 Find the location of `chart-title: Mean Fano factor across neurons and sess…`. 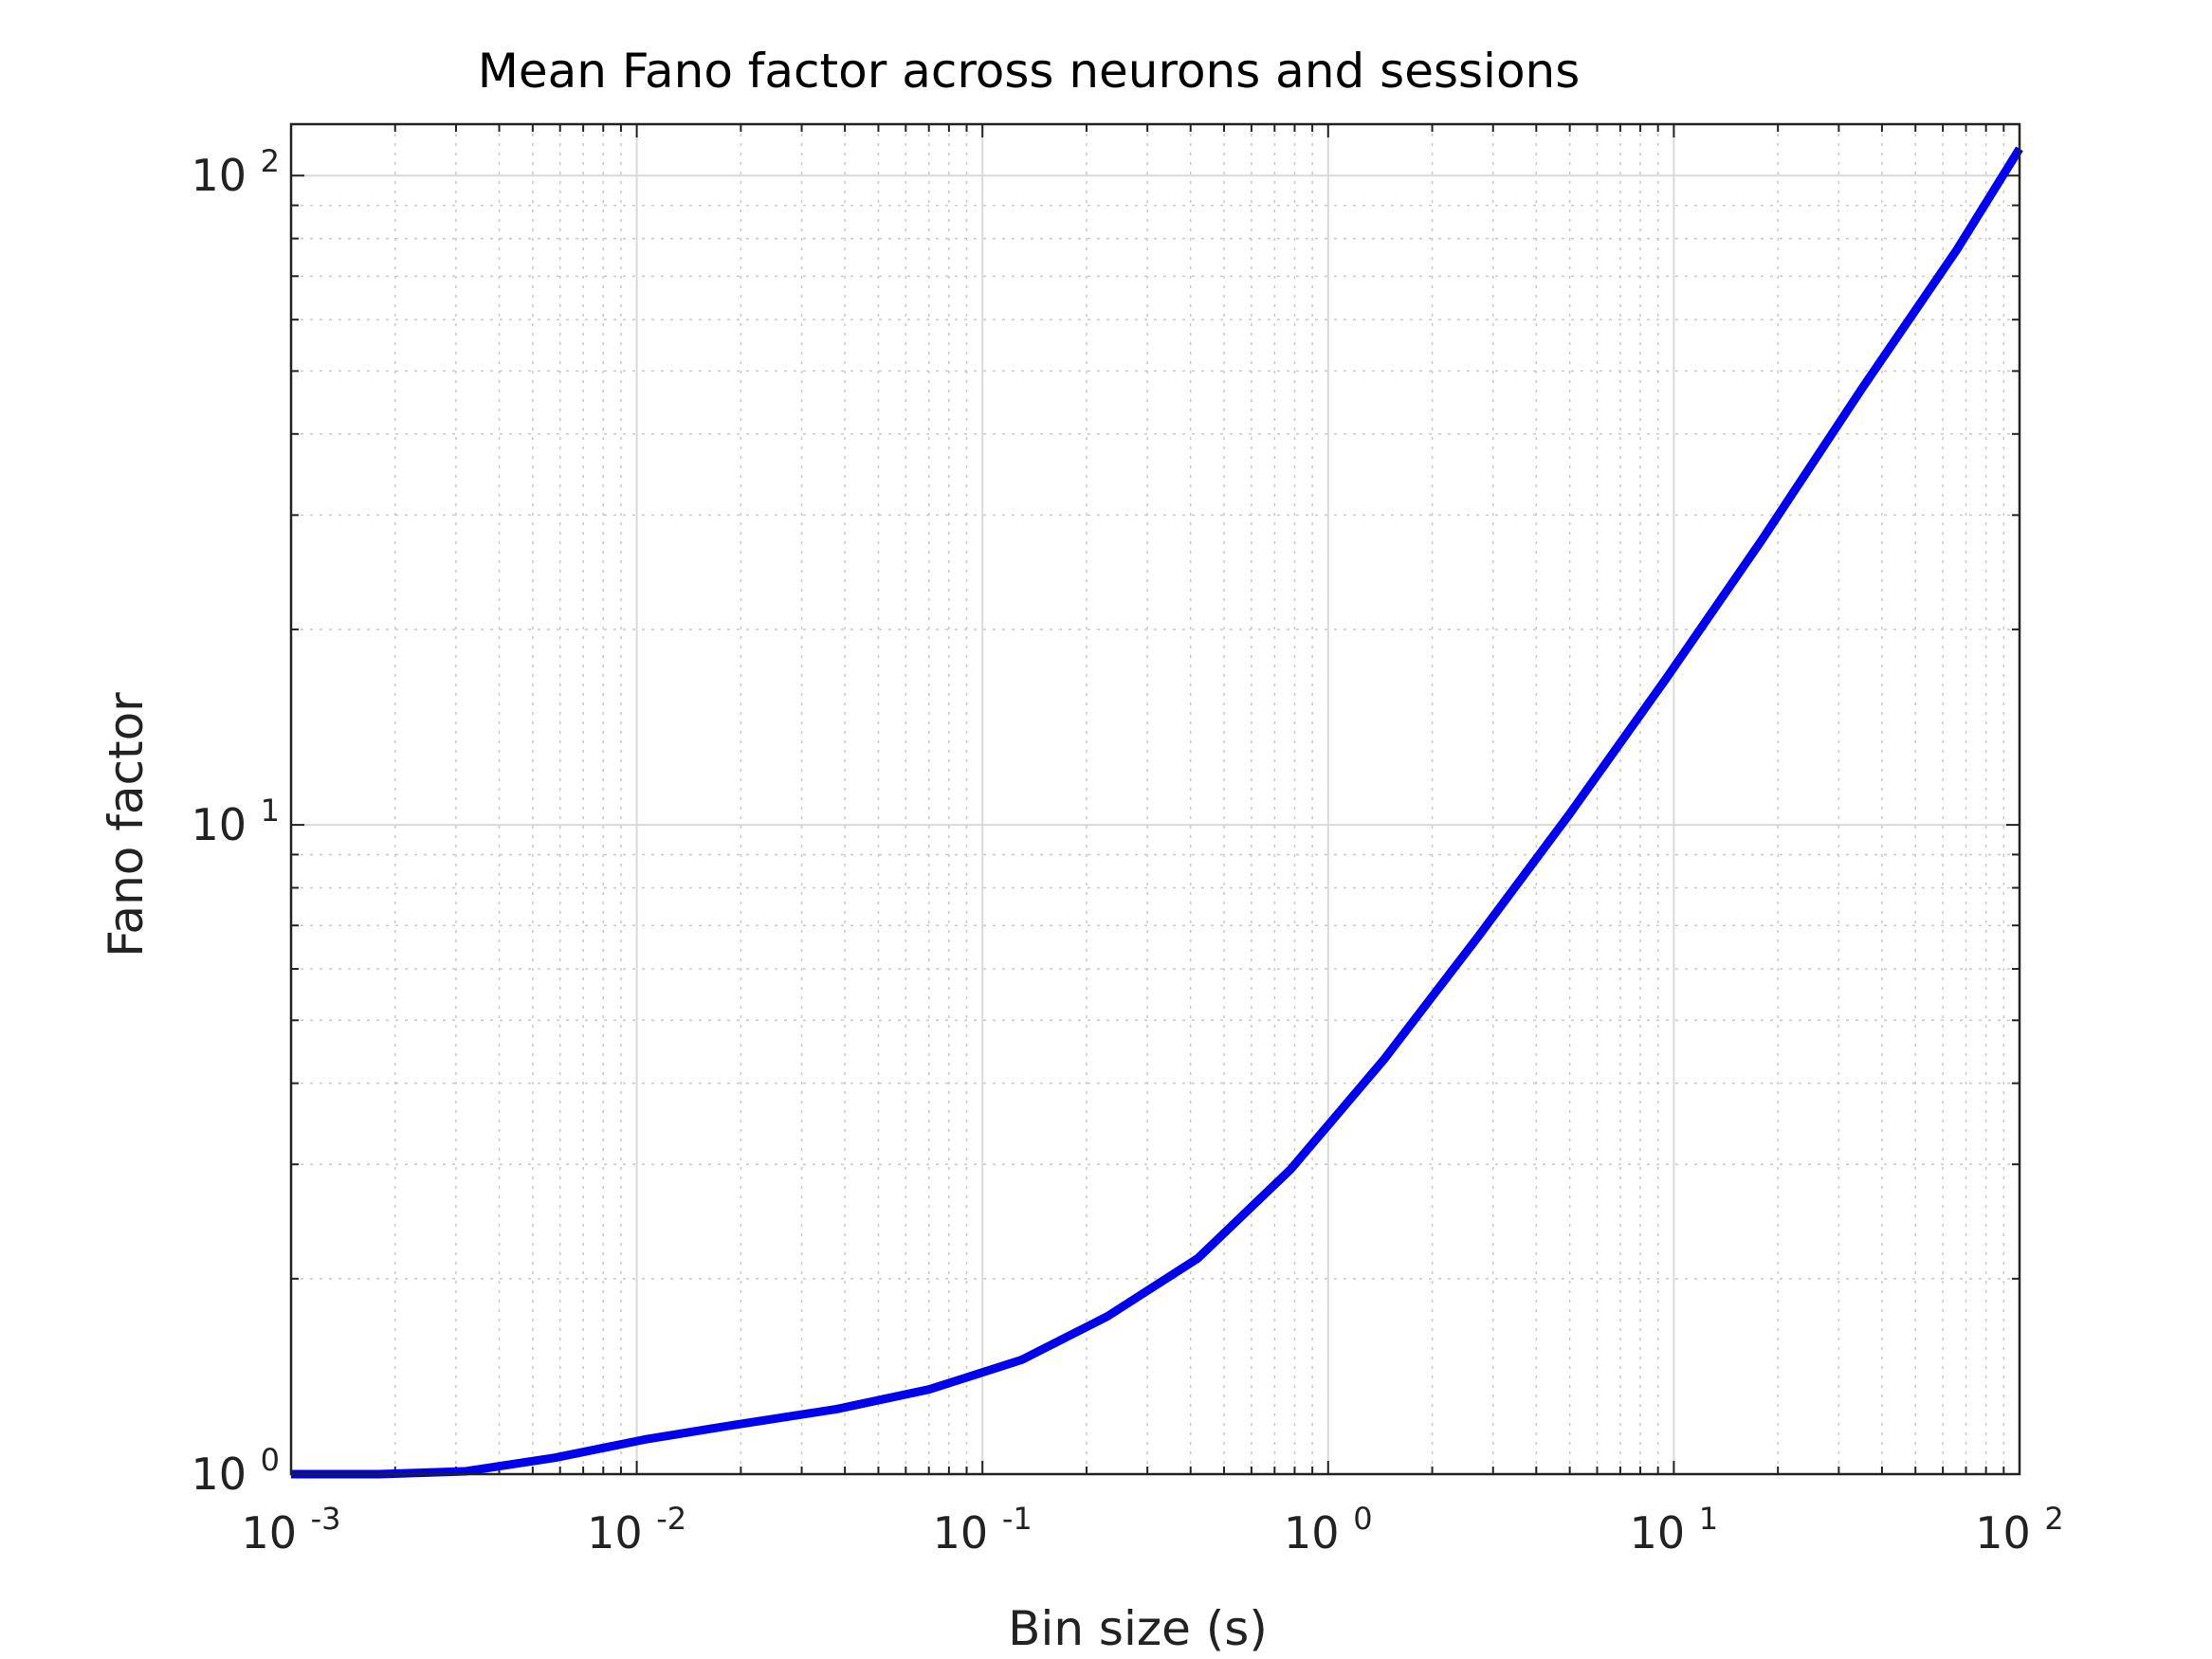

chart-title: Mean Fano factor across neurons and sess… is located at coordinates (1029, 71).